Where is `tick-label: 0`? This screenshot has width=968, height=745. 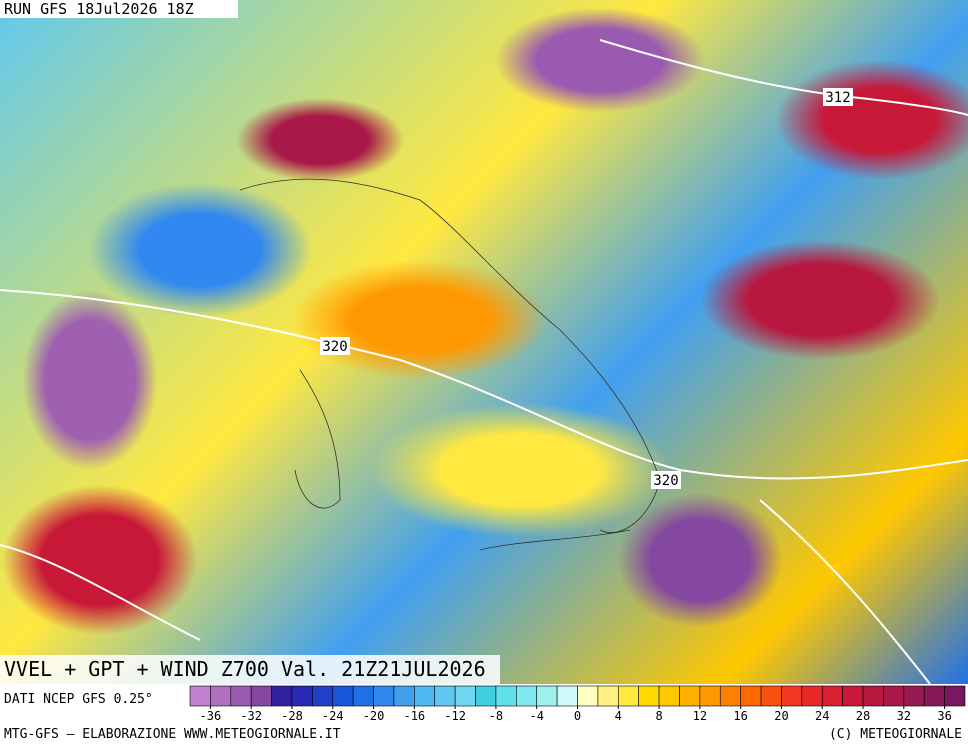 tick-label: 0 is located at coordinates (577, 716).